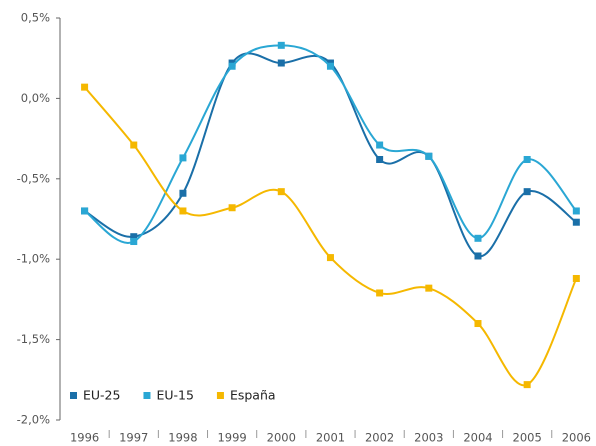 This screenshot has width=596, height=446. Describe the element at coordinates (576, 438) in the screenshot. I see `x-tick-label: 2006` at that location.